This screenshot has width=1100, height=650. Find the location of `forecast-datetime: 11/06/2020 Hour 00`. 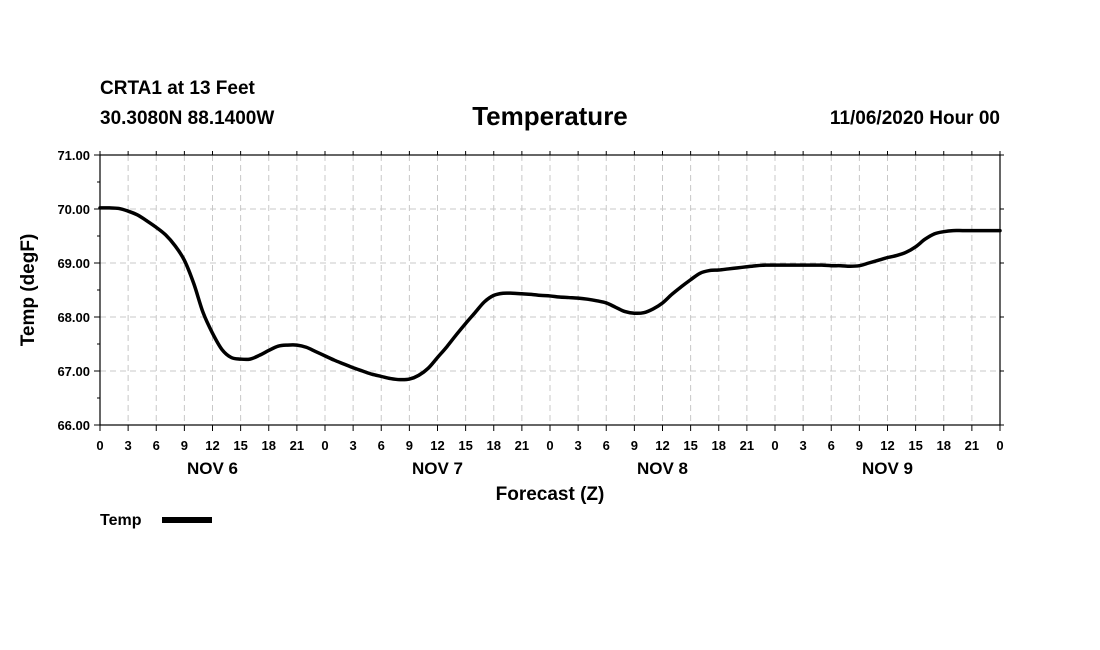

forecast-datetime: 11/06/2020 Hour 00 is located at coordinates (915, 118).